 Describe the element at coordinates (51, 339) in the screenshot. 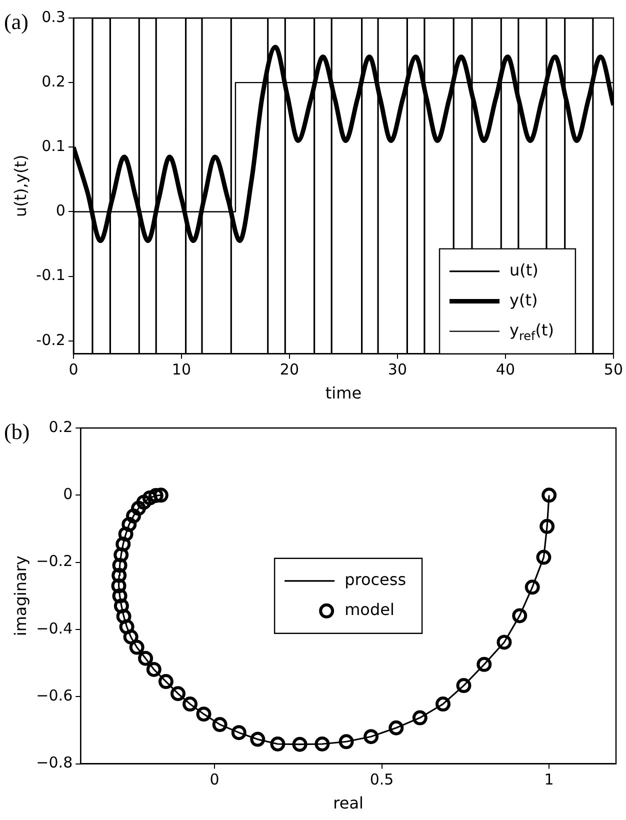

I see `y-tick-label: -0.2` at that location.